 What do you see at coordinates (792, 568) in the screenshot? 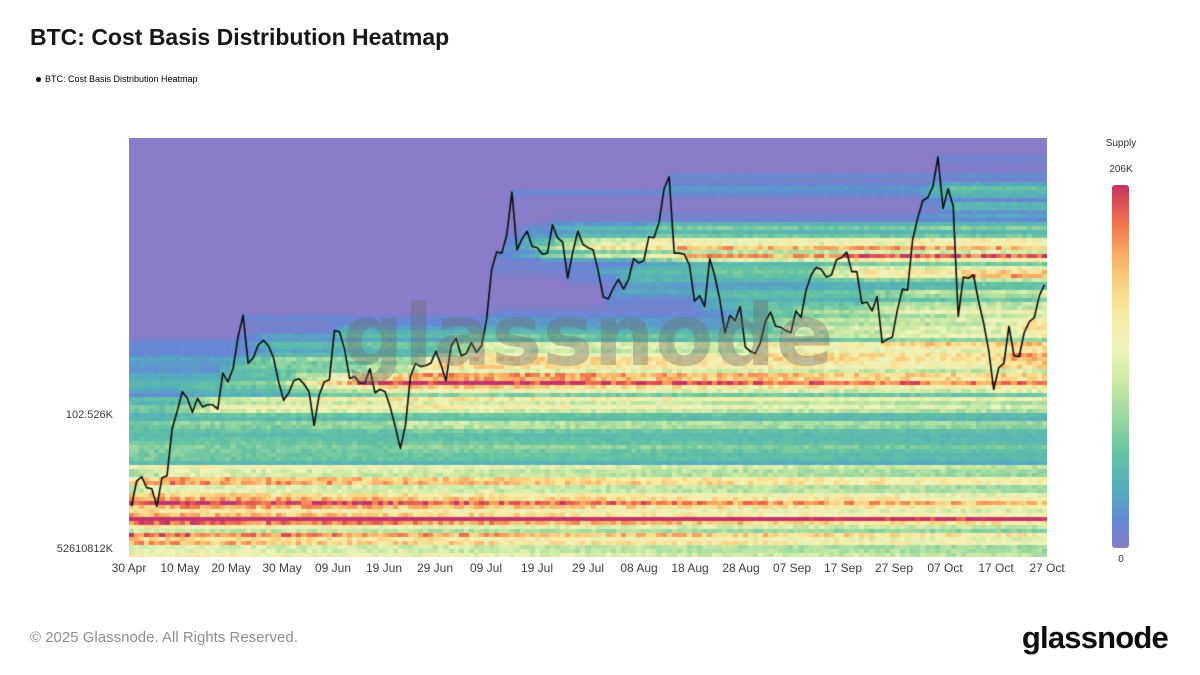
I see `x-tick-label: 07 Sep` at bounding box center [792, 568].